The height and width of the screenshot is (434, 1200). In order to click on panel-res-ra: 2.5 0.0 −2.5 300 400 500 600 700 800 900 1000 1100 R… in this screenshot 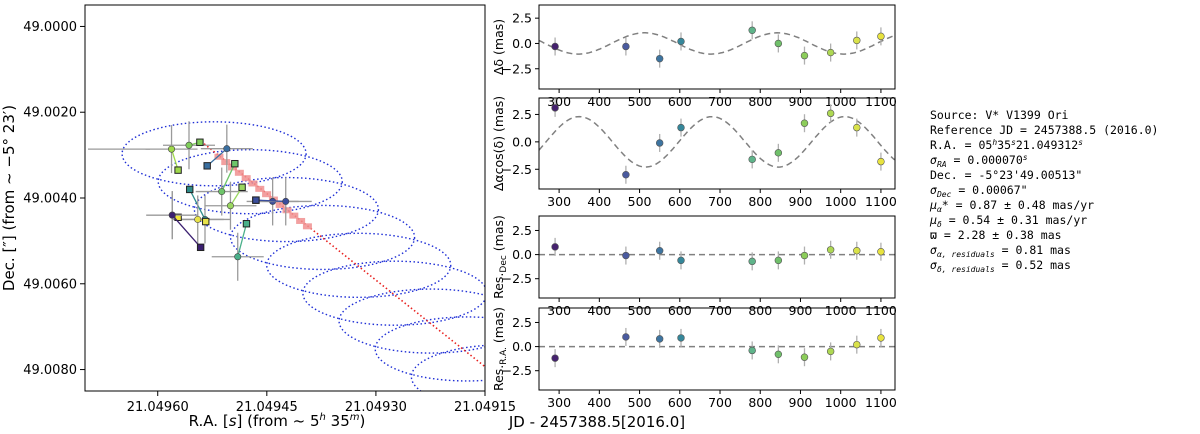, I will do `click(694, 358)`.